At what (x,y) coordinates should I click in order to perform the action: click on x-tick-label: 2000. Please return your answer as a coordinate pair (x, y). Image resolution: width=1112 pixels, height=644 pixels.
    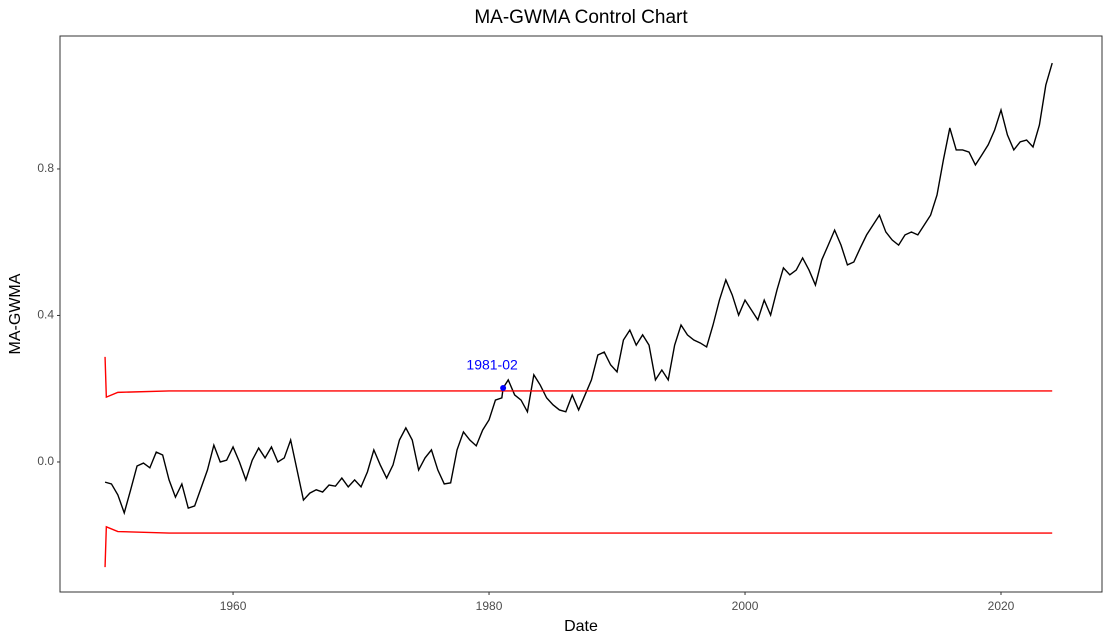
    Looking at the image, I should click on (745, 606).